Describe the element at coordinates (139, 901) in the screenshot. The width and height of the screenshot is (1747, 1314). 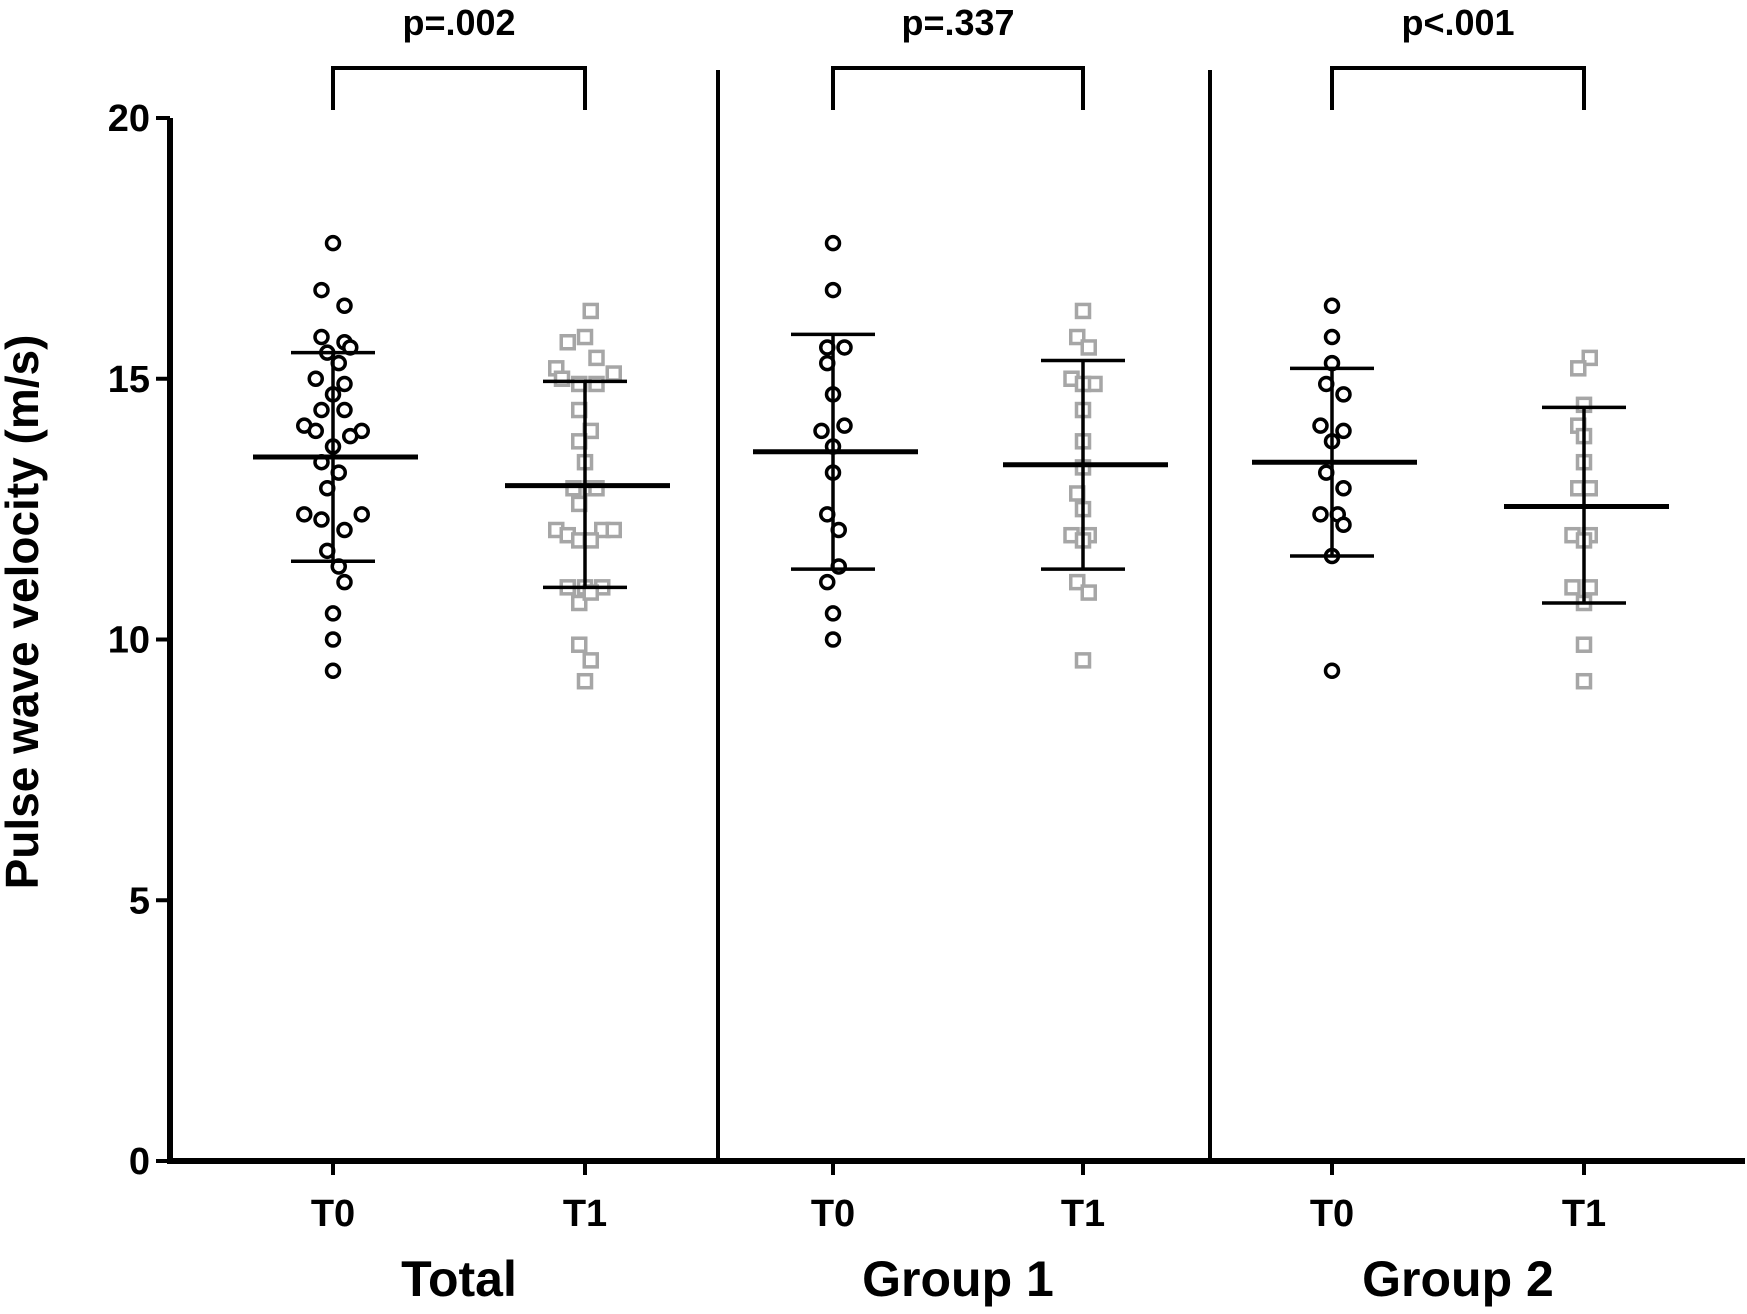
I see `y-tick-label: 5` at that location.